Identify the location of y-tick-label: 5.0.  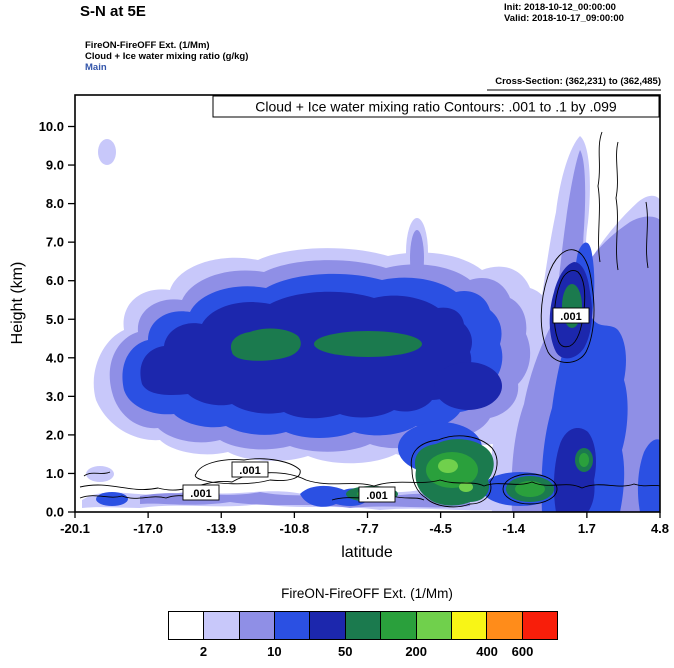
(55, 319).